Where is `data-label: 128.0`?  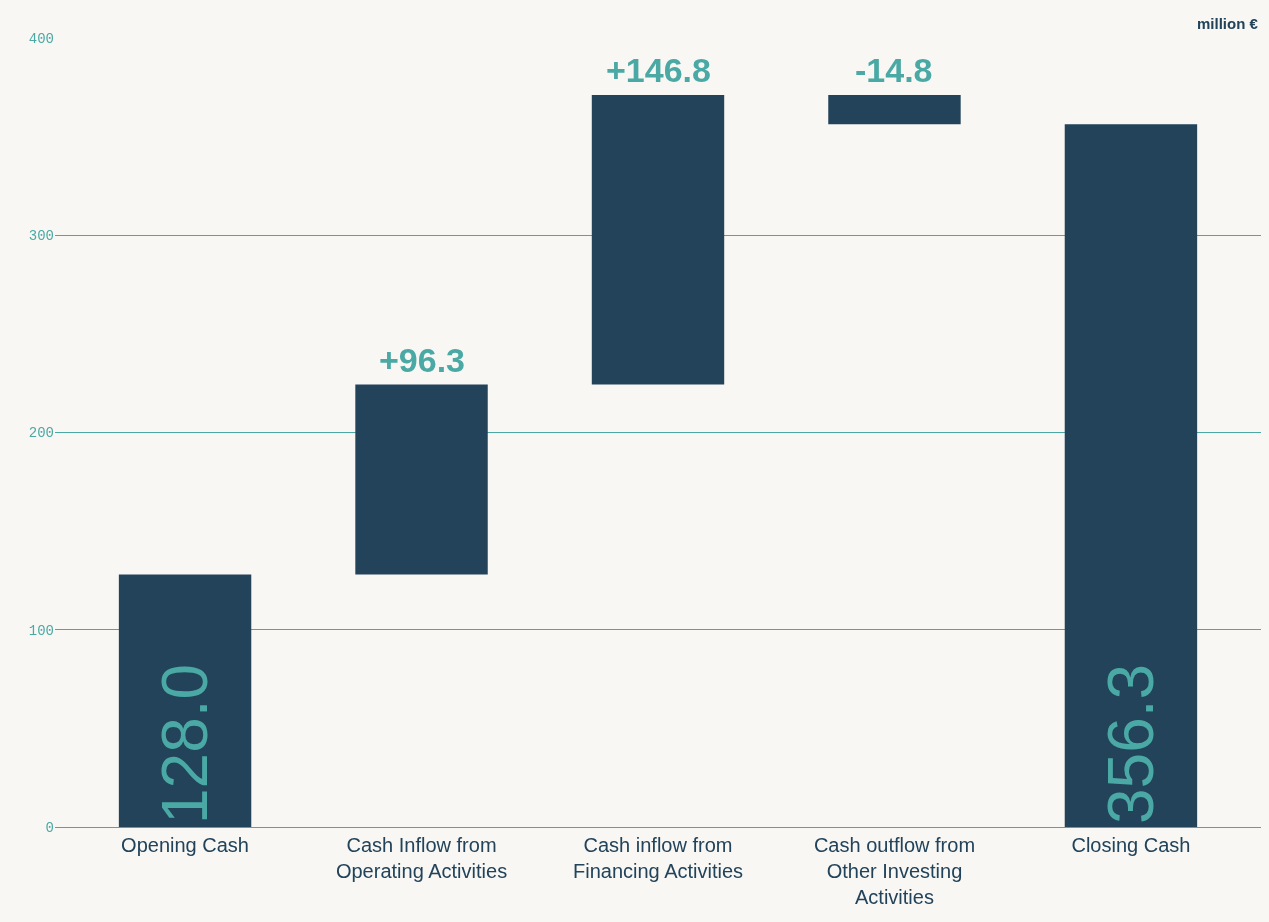
data-label: 128.0 is located at coordinates (185, 743).